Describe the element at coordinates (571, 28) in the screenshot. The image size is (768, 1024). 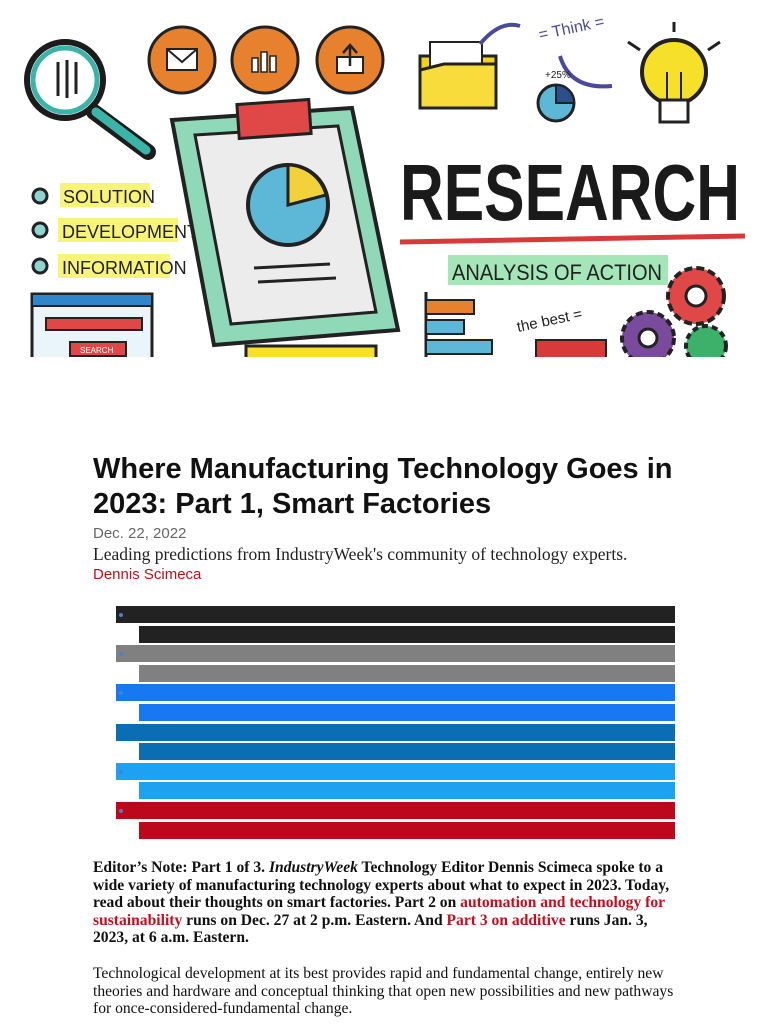
I see `think-label: = Think =` at that location.